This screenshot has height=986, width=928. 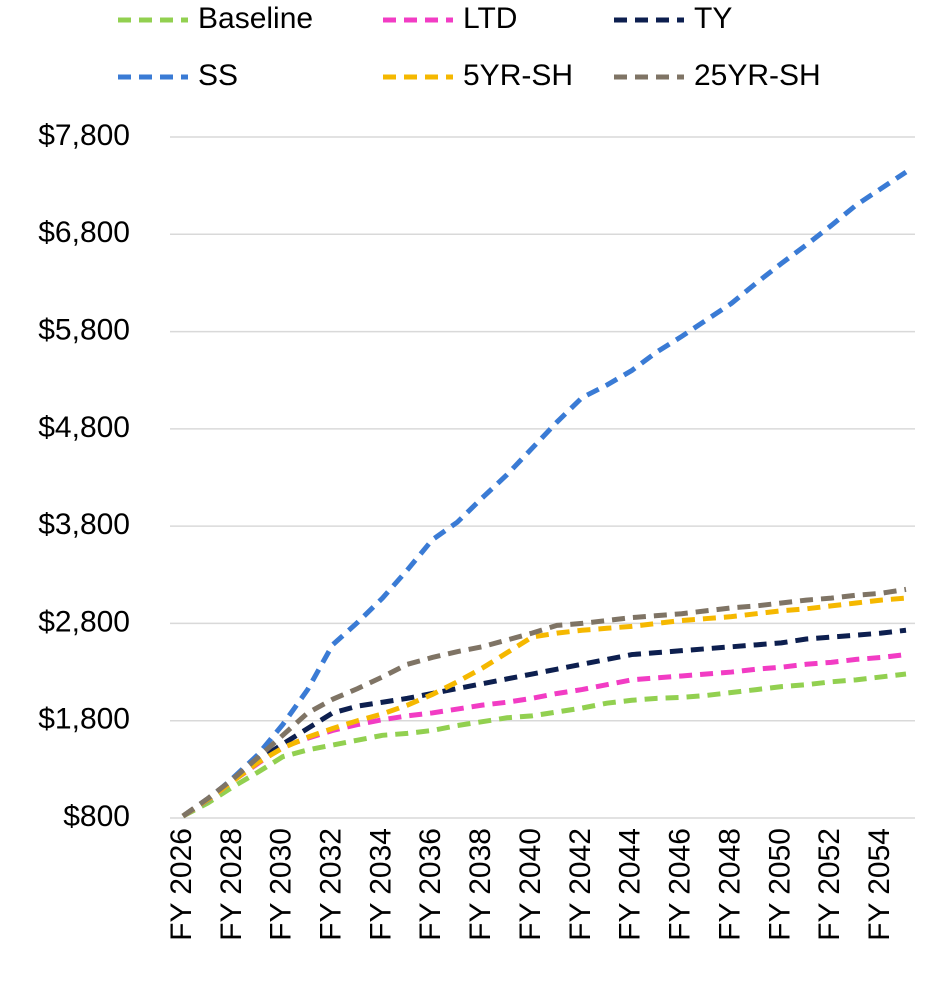 I want to click on y-tick-label: $4,800, so click(x=84, y=427).